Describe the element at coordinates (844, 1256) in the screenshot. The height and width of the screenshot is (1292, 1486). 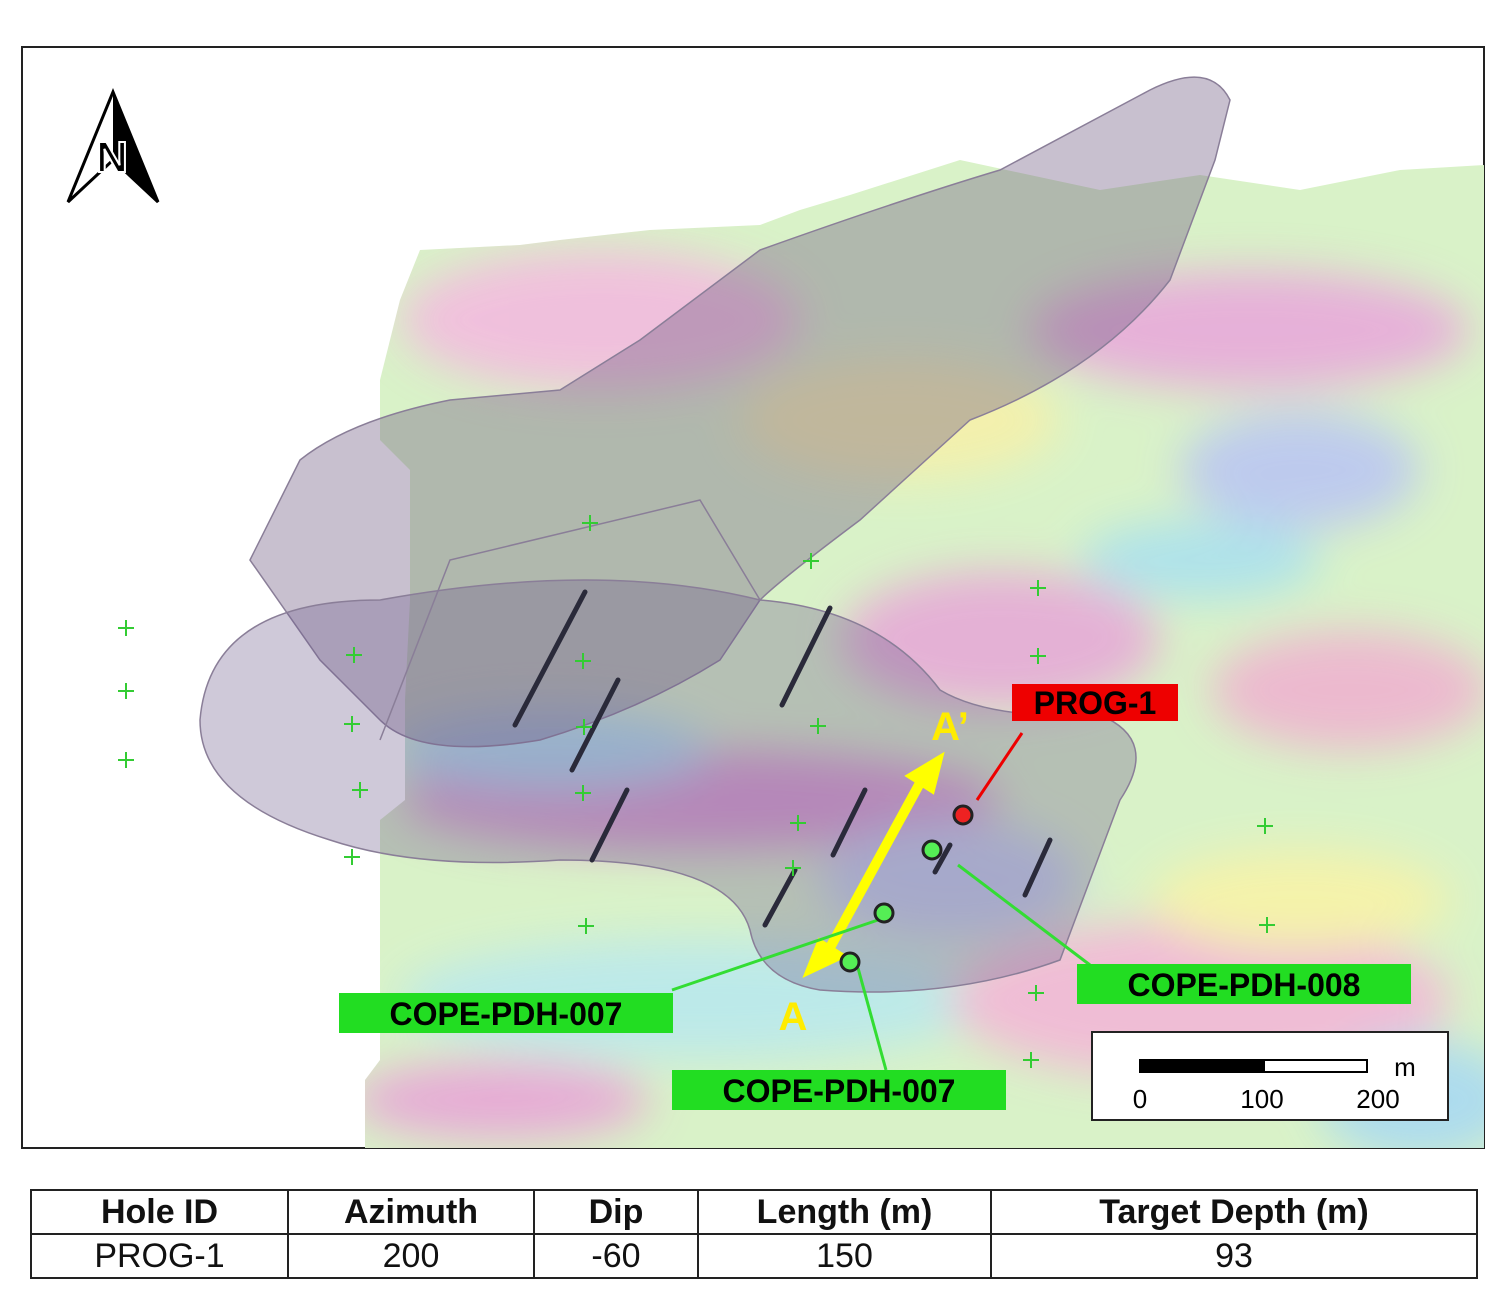
I see `cell: 150` at that location.